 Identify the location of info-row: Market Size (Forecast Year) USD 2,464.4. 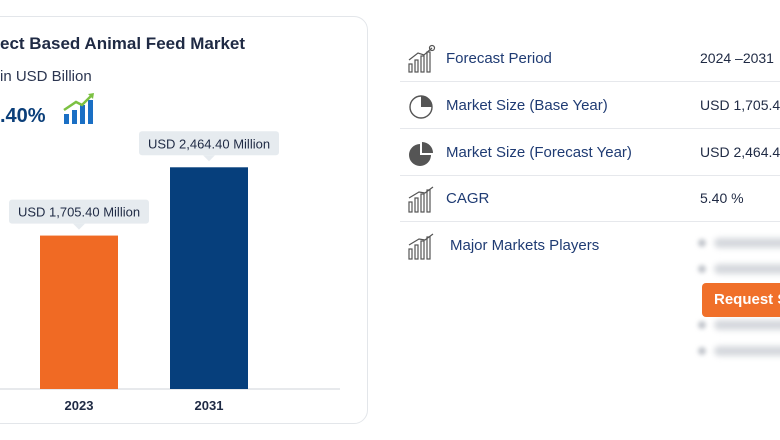
(590, 153).